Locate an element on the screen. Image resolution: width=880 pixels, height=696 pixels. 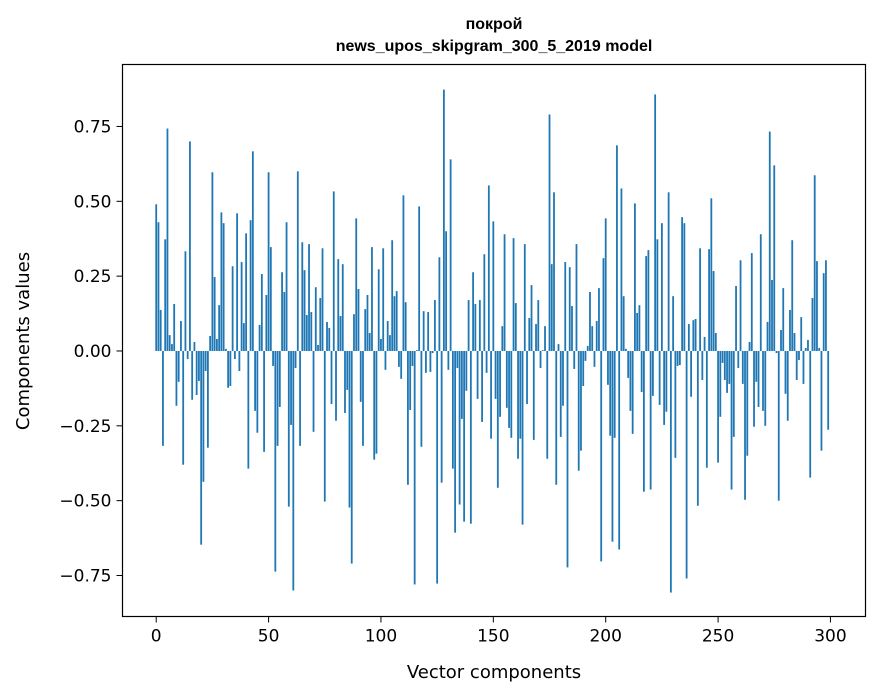
y-tick-label: 0.50 is located at coordinates (93, 202).